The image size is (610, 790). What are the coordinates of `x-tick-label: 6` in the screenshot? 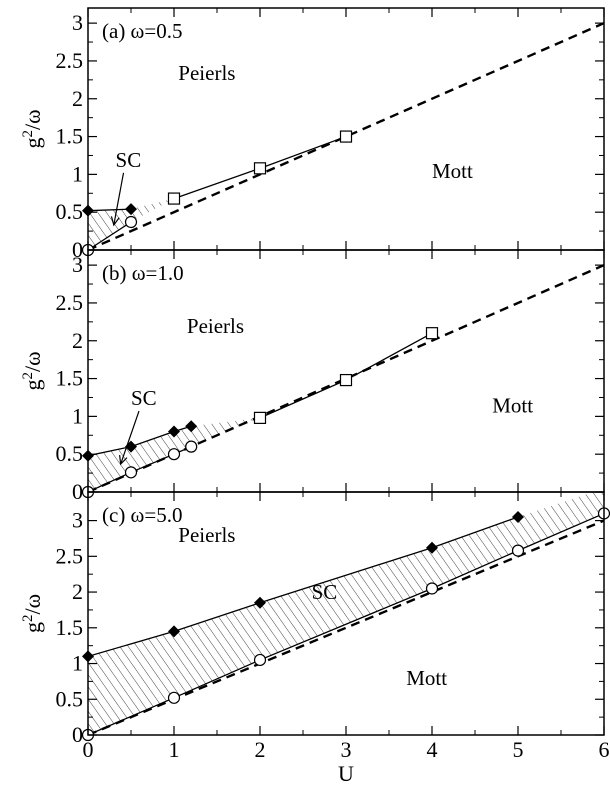 It's located at (604, 749).